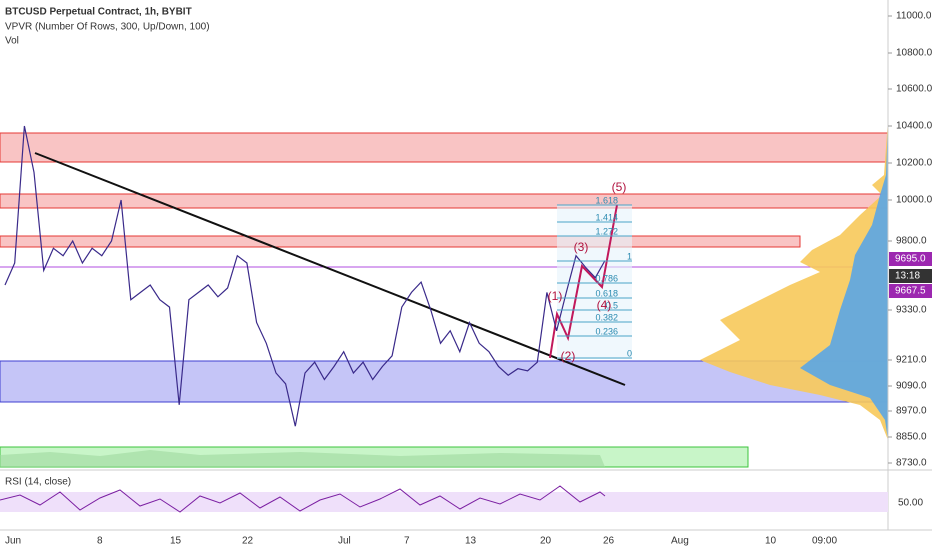 Image resolution: width=932 pixels, height=550 pixels. I want to click on price-tick-label: 9090.0, so click(911, 386).